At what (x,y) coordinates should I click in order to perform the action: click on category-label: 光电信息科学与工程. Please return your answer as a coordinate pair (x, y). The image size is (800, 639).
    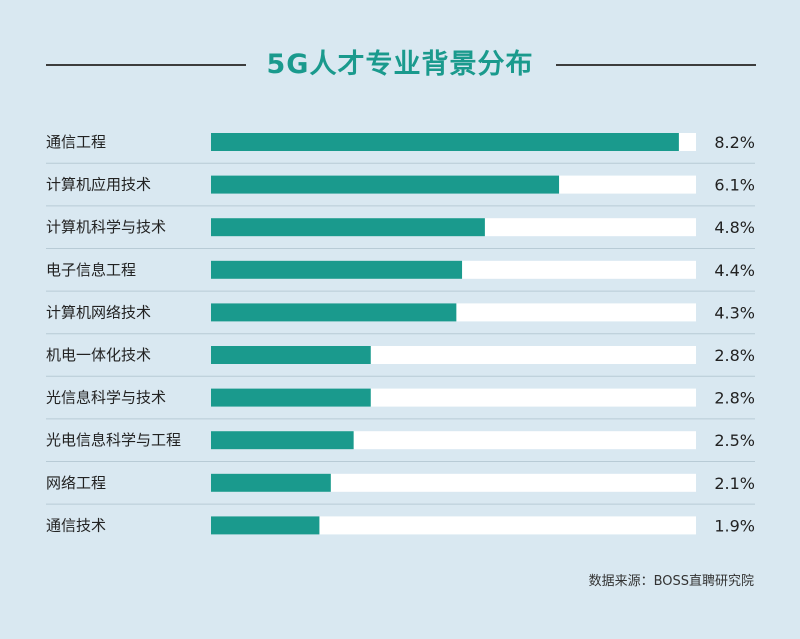
    Looking at the image, I should click on (113, 440).